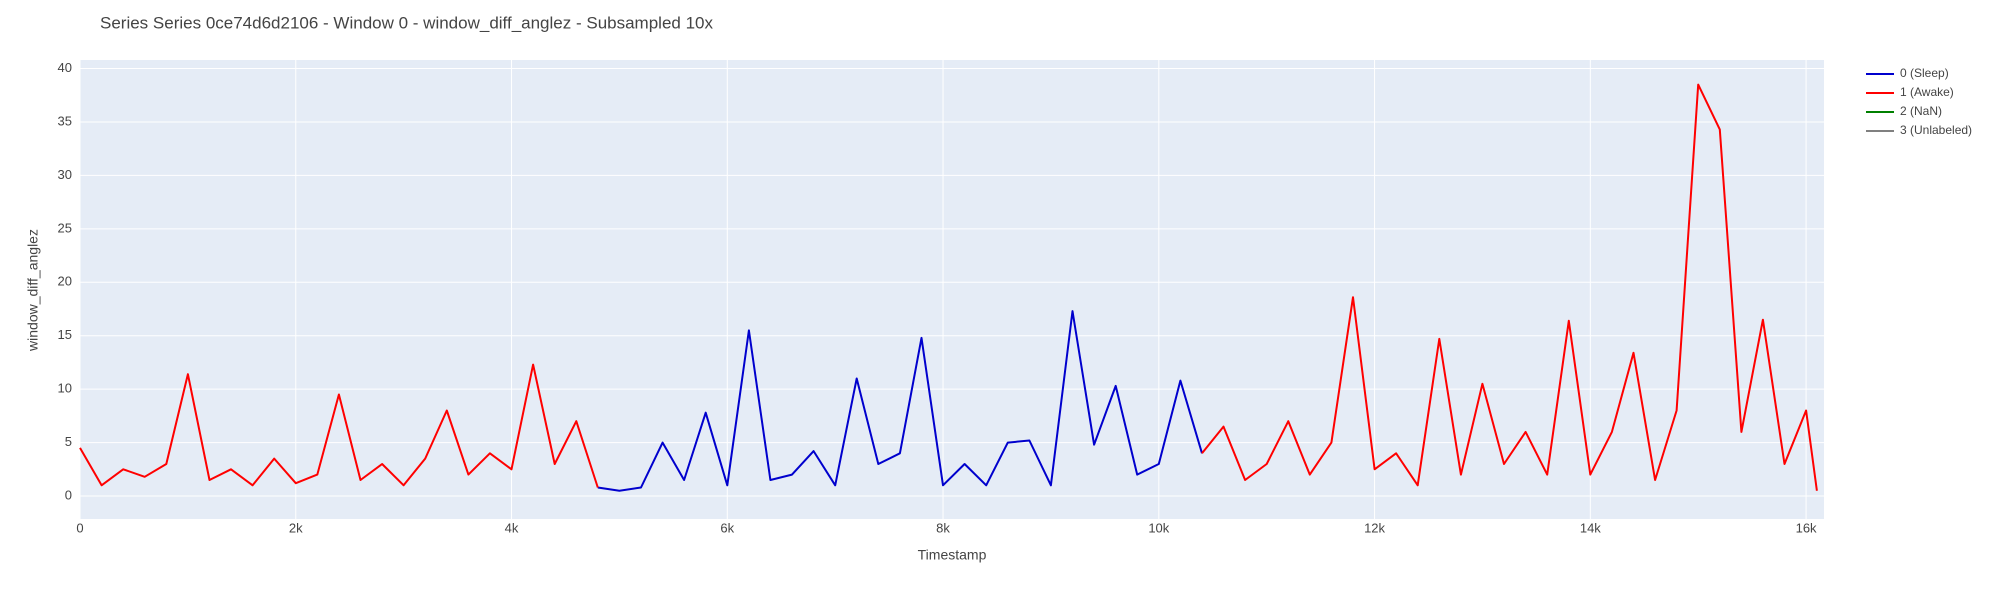 This screenshot has height=600, width=2000. I want to click on y-tick-label: 40, so click(65, 67).